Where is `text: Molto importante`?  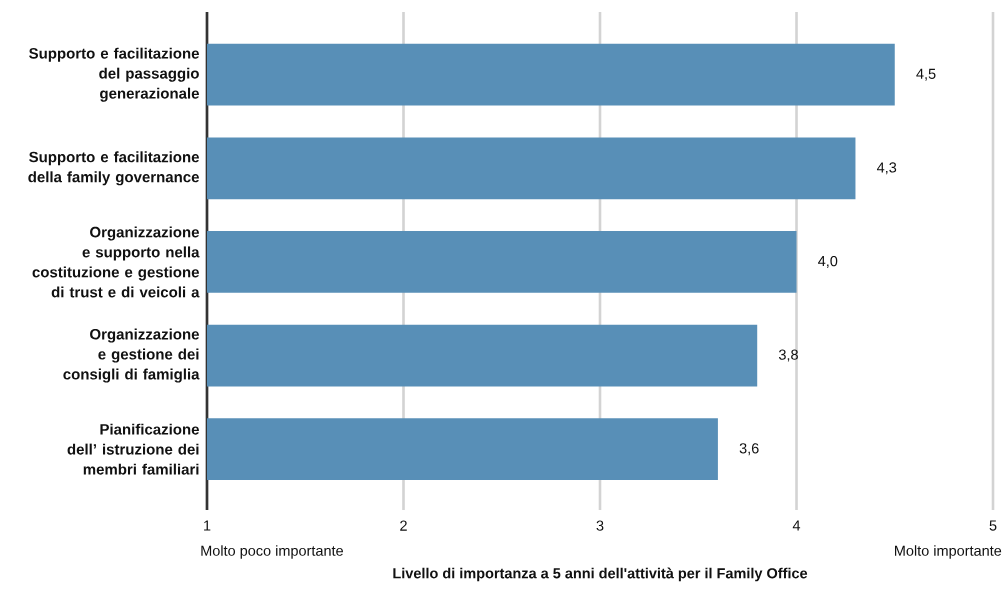 text: Molto importante is located at coordinates (948, 552).